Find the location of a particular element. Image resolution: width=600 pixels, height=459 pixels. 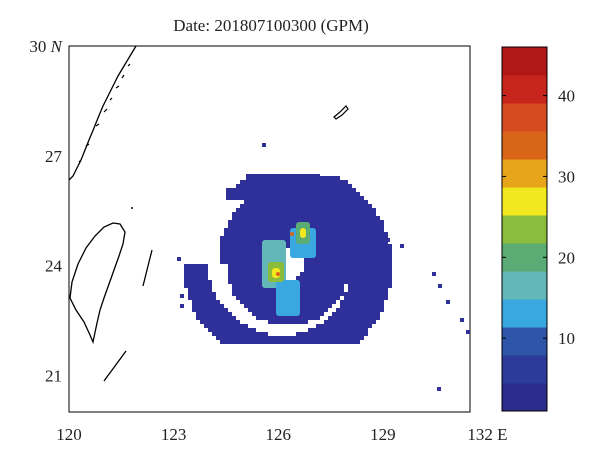

rain-band-north is located at coordinates (283, 181).